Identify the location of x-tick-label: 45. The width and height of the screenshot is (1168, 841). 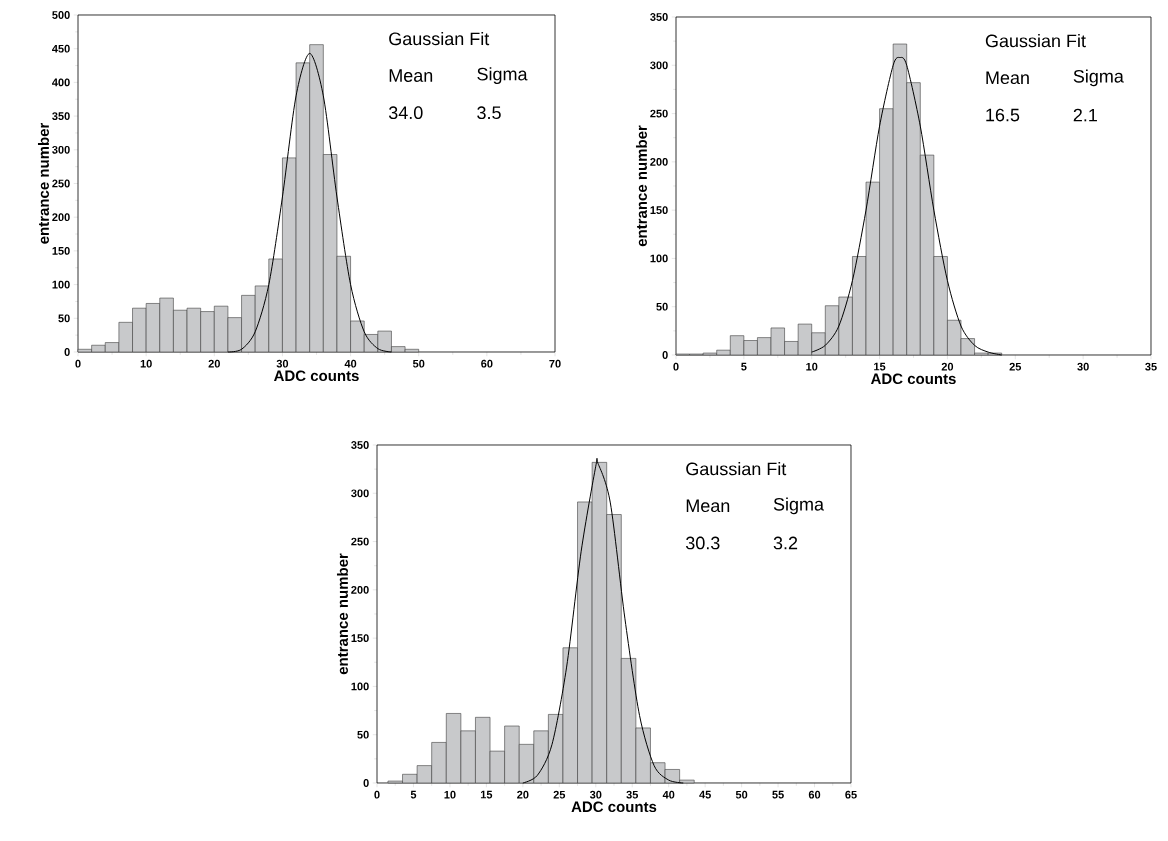
(705, 794).